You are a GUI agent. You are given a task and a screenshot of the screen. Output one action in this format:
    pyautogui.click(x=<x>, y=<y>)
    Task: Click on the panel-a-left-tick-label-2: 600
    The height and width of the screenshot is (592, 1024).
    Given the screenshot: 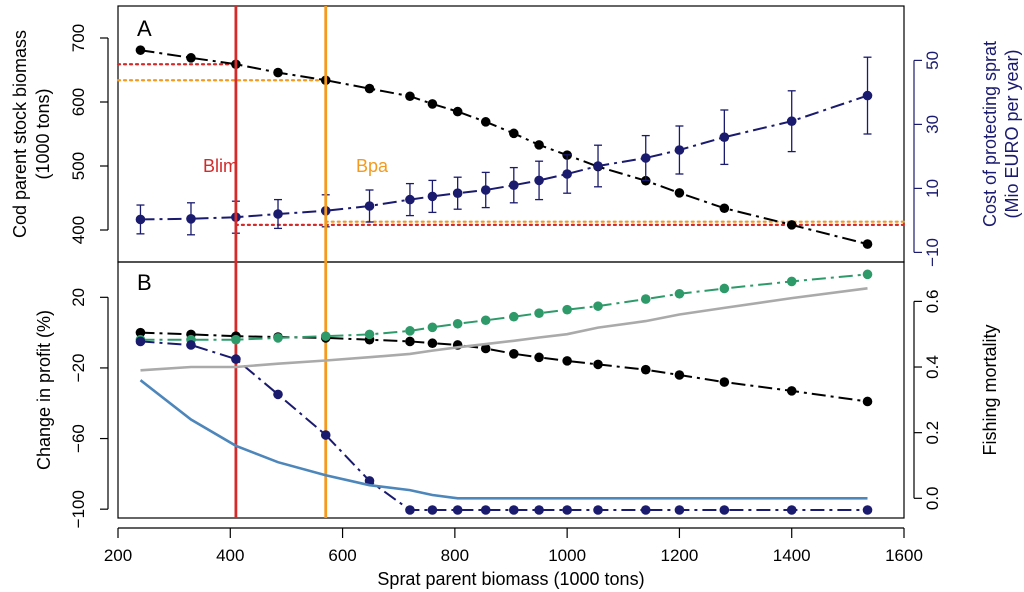 What is the action you would take?
    pyautogui.click(x=78, y=102)
    